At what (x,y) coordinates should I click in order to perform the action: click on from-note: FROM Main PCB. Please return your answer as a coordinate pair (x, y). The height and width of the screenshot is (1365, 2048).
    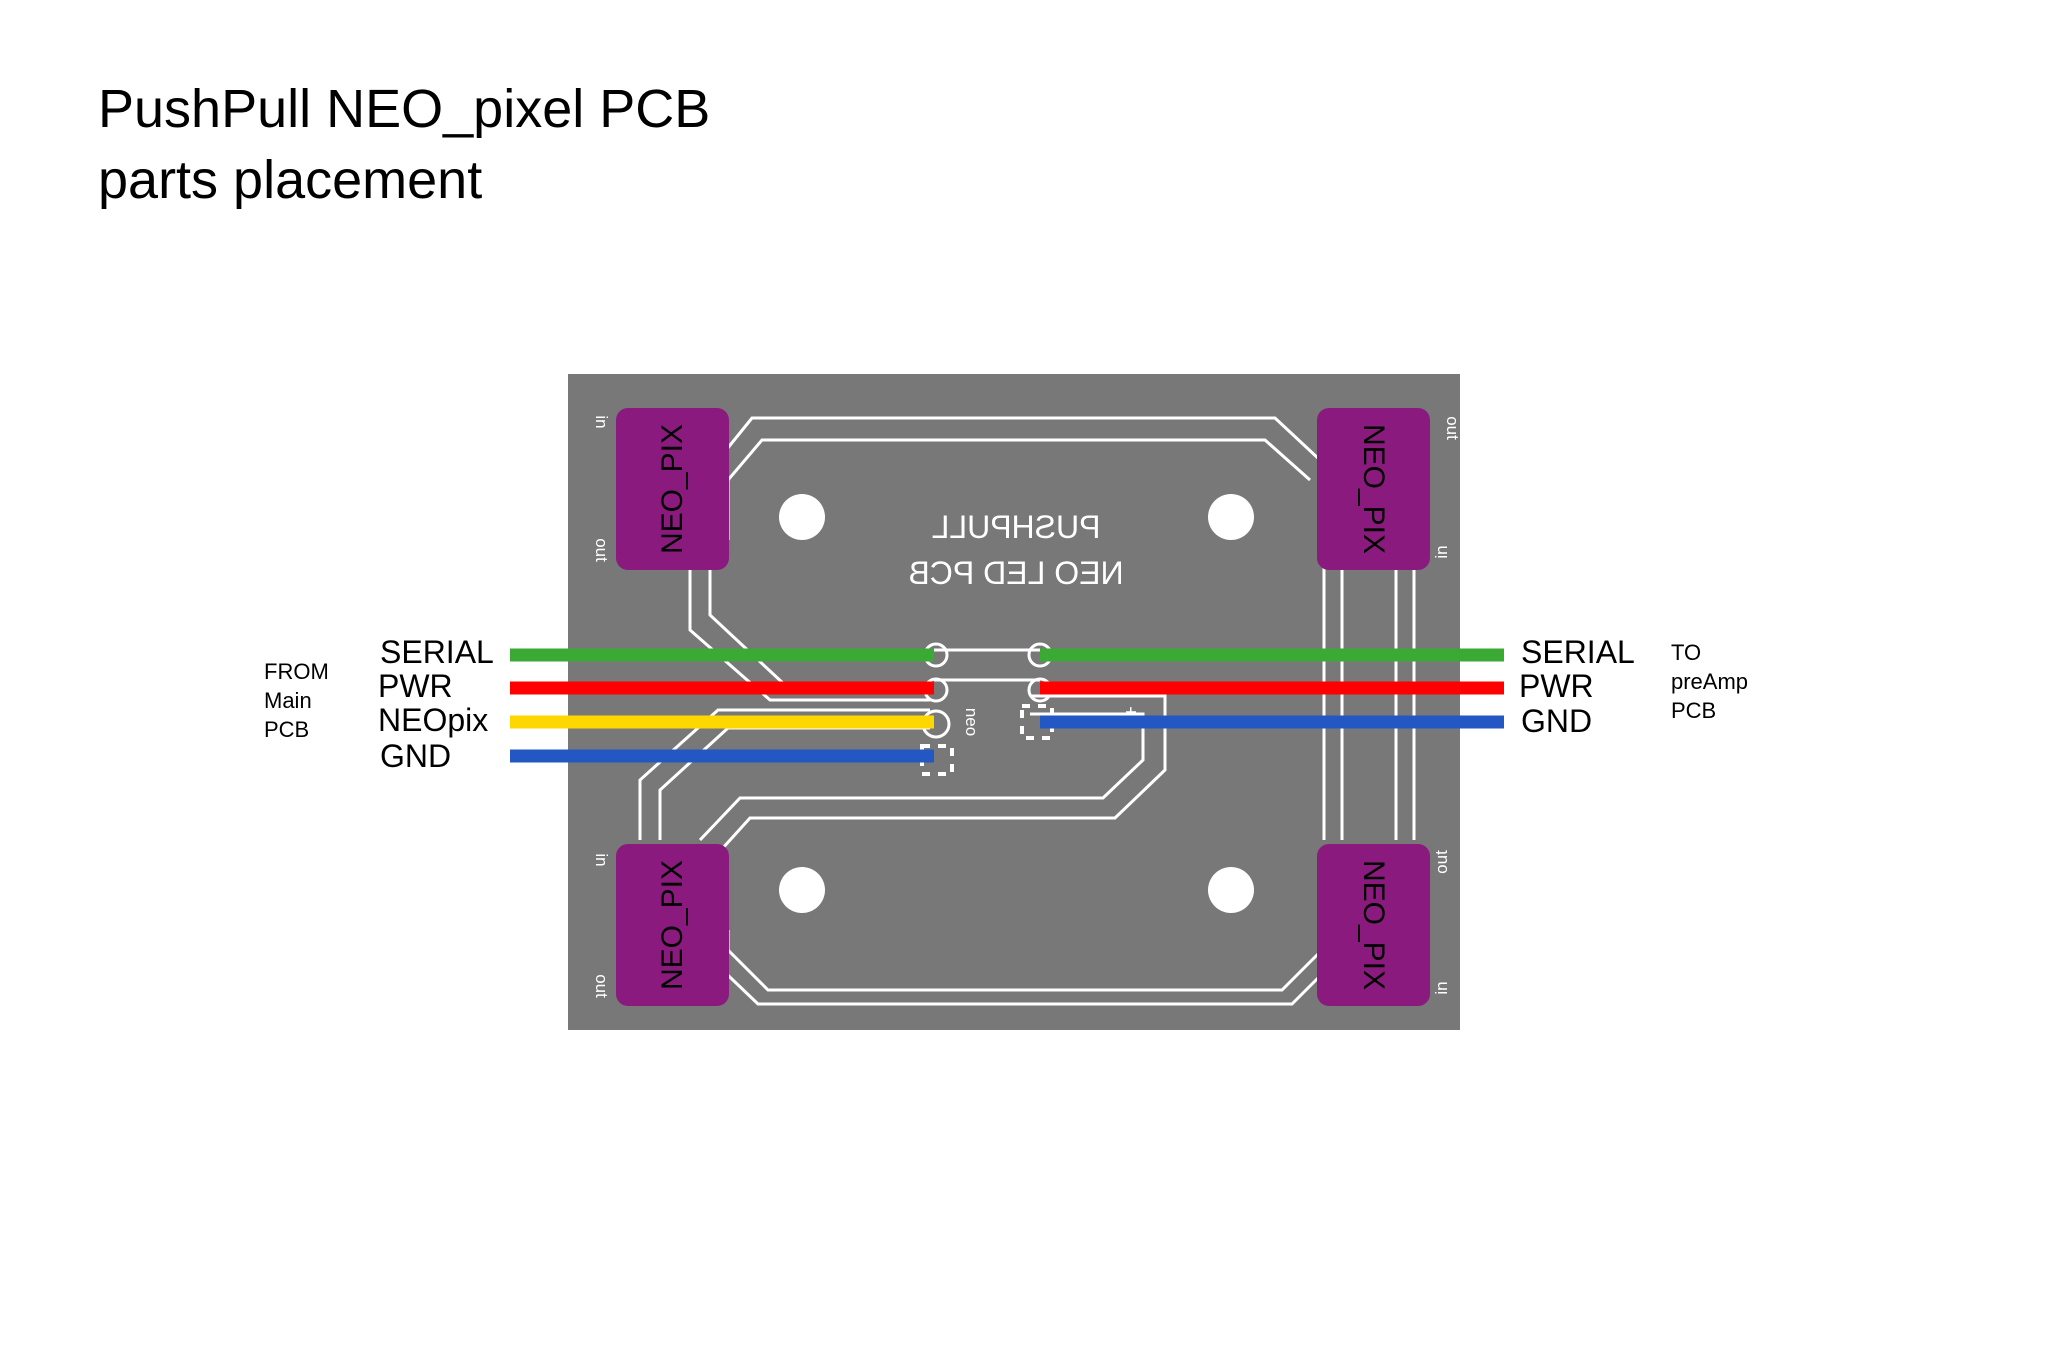
    Looking at the image, I should click on (296, 700).